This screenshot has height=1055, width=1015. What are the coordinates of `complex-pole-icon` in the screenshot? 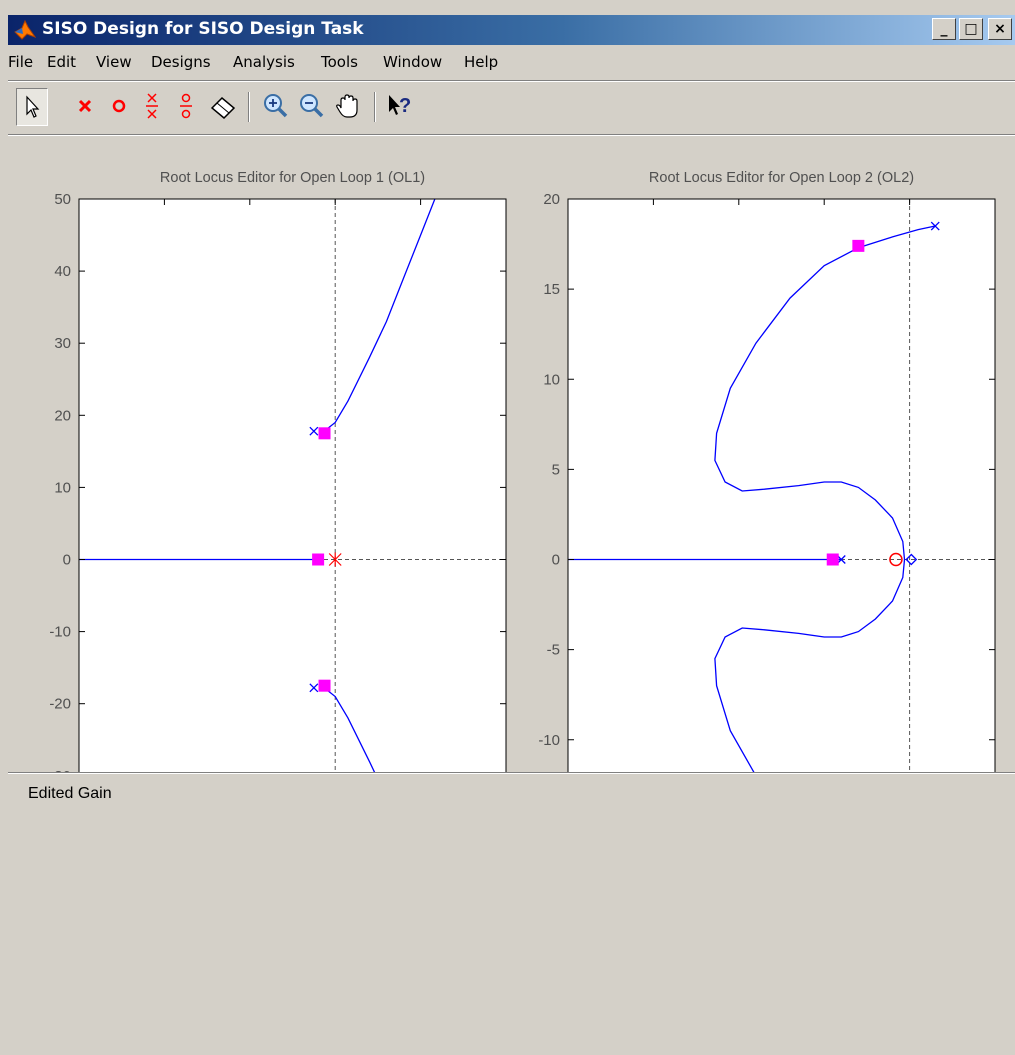 It's located at (152, 106).